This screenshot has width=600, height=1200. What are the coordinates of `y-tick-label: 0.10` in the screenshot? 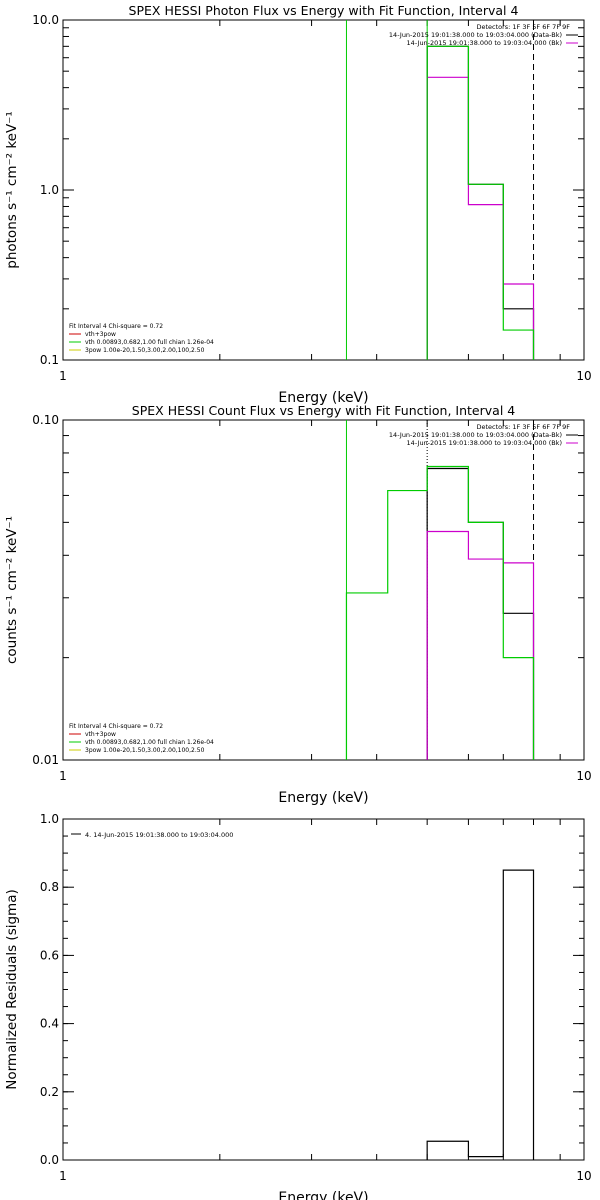 It's located at (45, 420).